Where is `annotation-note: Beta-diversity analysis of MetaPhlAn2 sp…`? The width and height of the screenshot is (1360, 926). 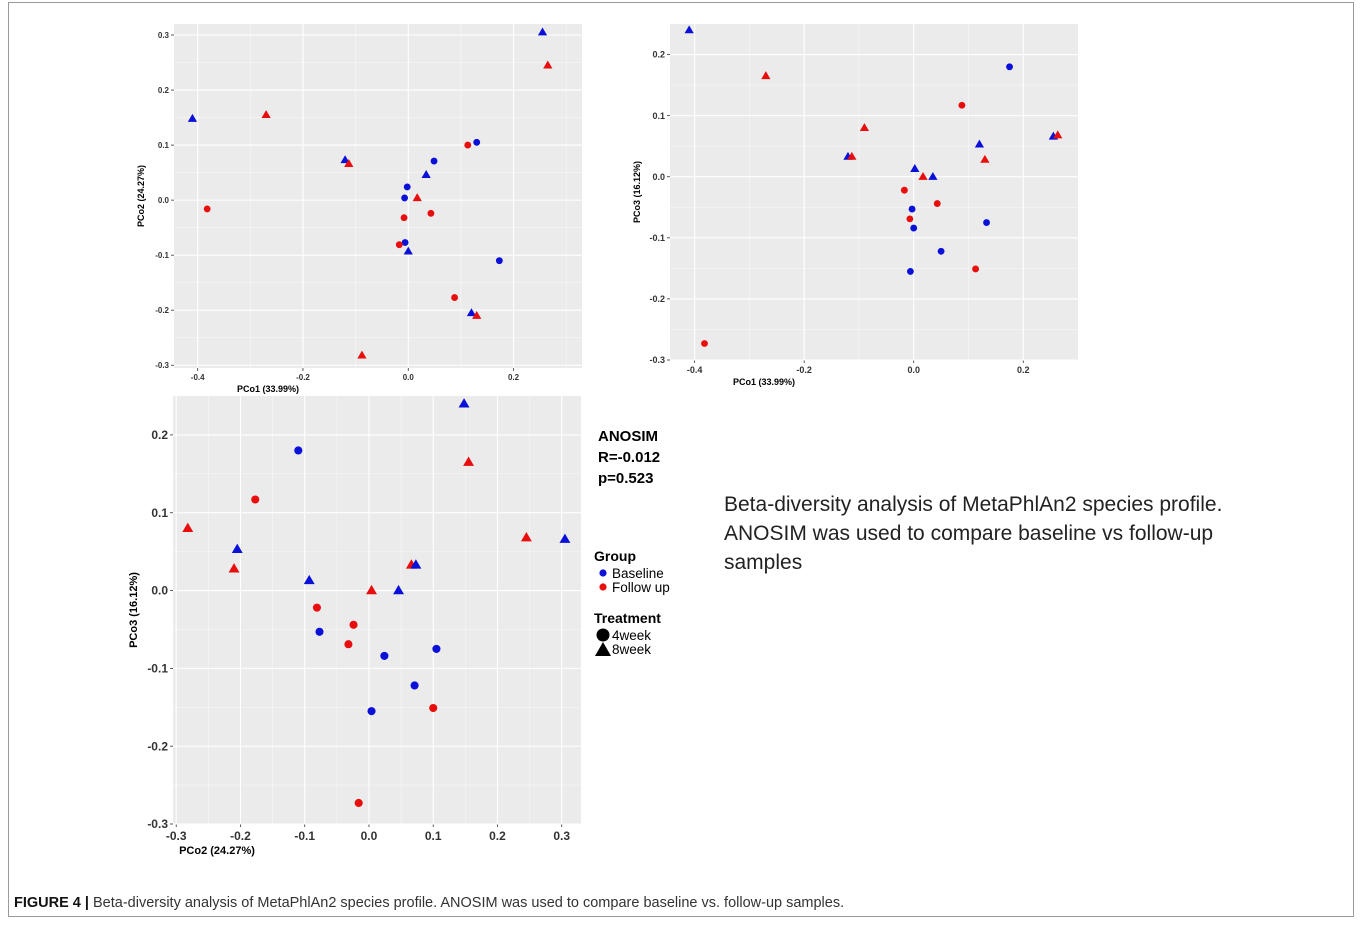
annotation-note: Beta-diversity analysis of MetaPhlAn2 sp… is located at coordinates (973, 533).